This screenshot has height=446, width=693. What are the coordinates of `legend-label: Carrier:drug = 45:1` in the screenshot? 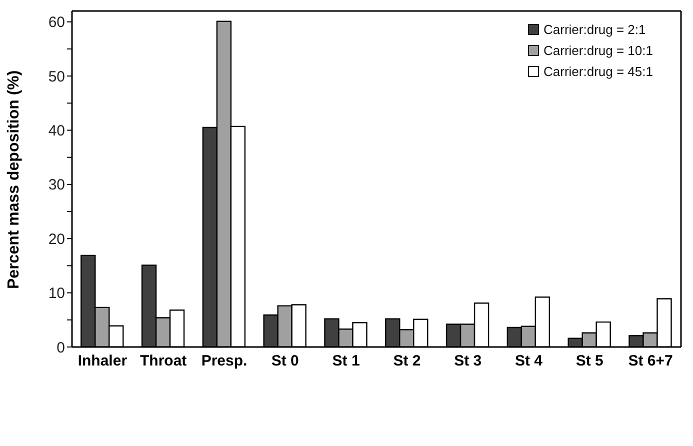 It's located at (598, 71).